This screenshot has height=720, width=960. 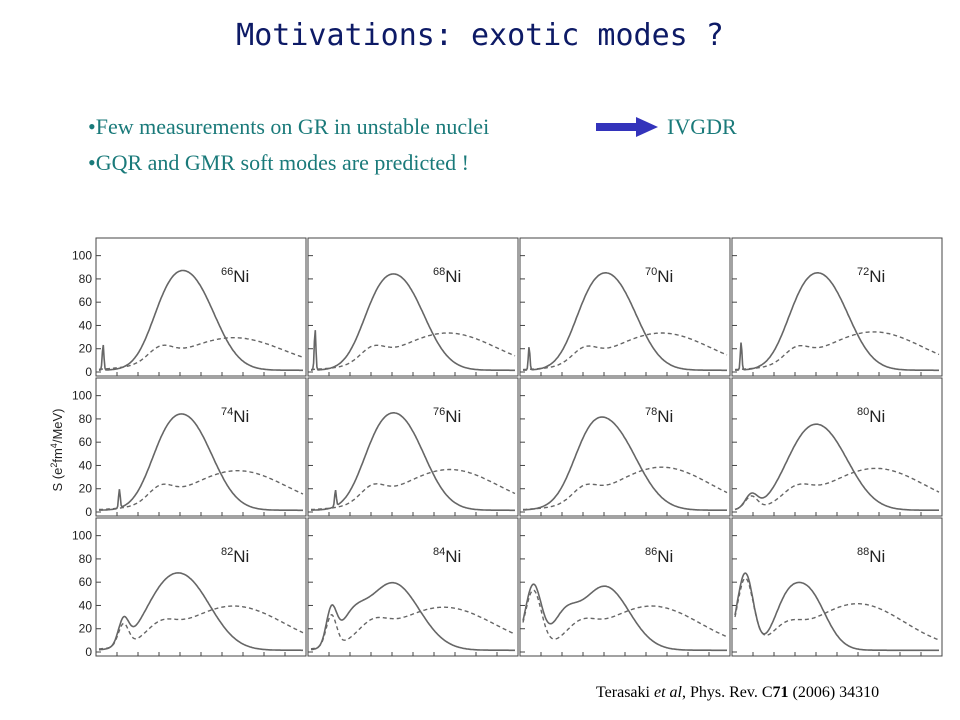 I want to click on right-arrow-icon, so click(x=627, y=127).